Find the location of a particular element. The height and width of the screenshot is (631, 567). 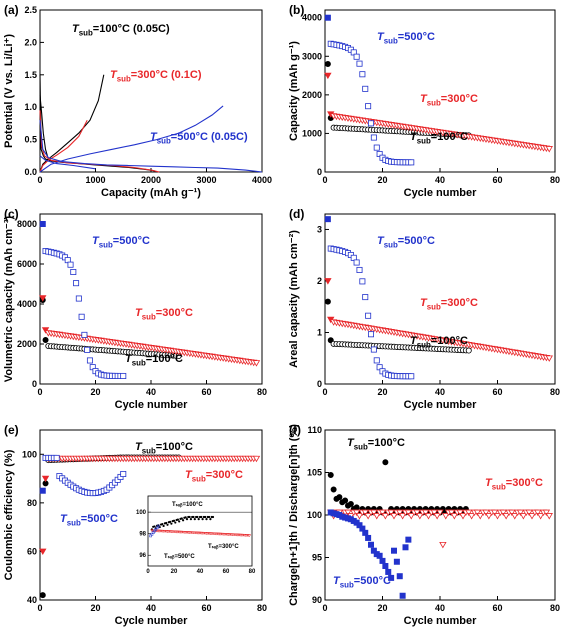

inset-label-300C: Tₛᵤᵦ=300°C is located at coordinates (223, 547).